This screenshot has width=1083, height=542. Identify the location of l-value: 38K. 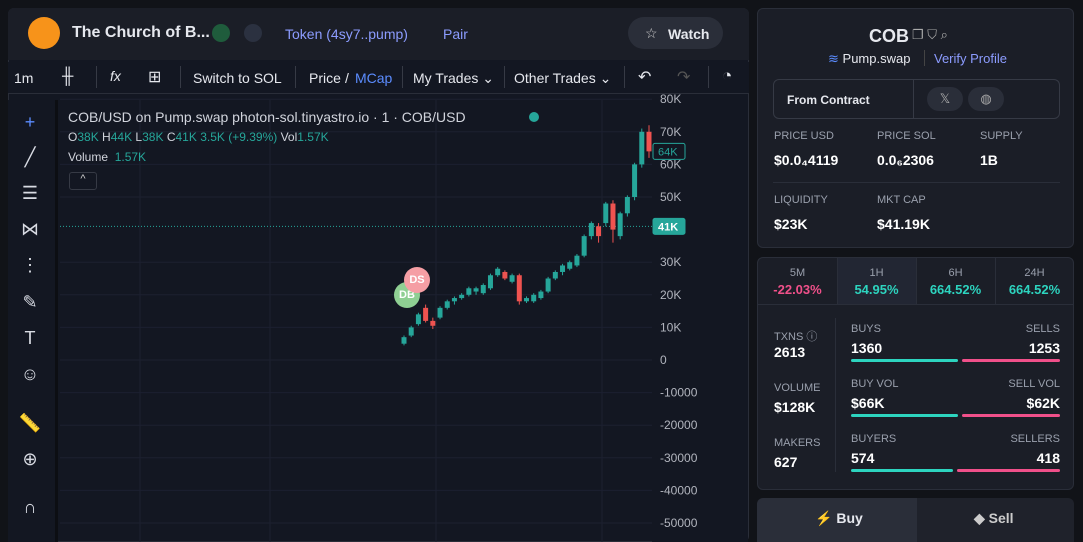
(153, 137).